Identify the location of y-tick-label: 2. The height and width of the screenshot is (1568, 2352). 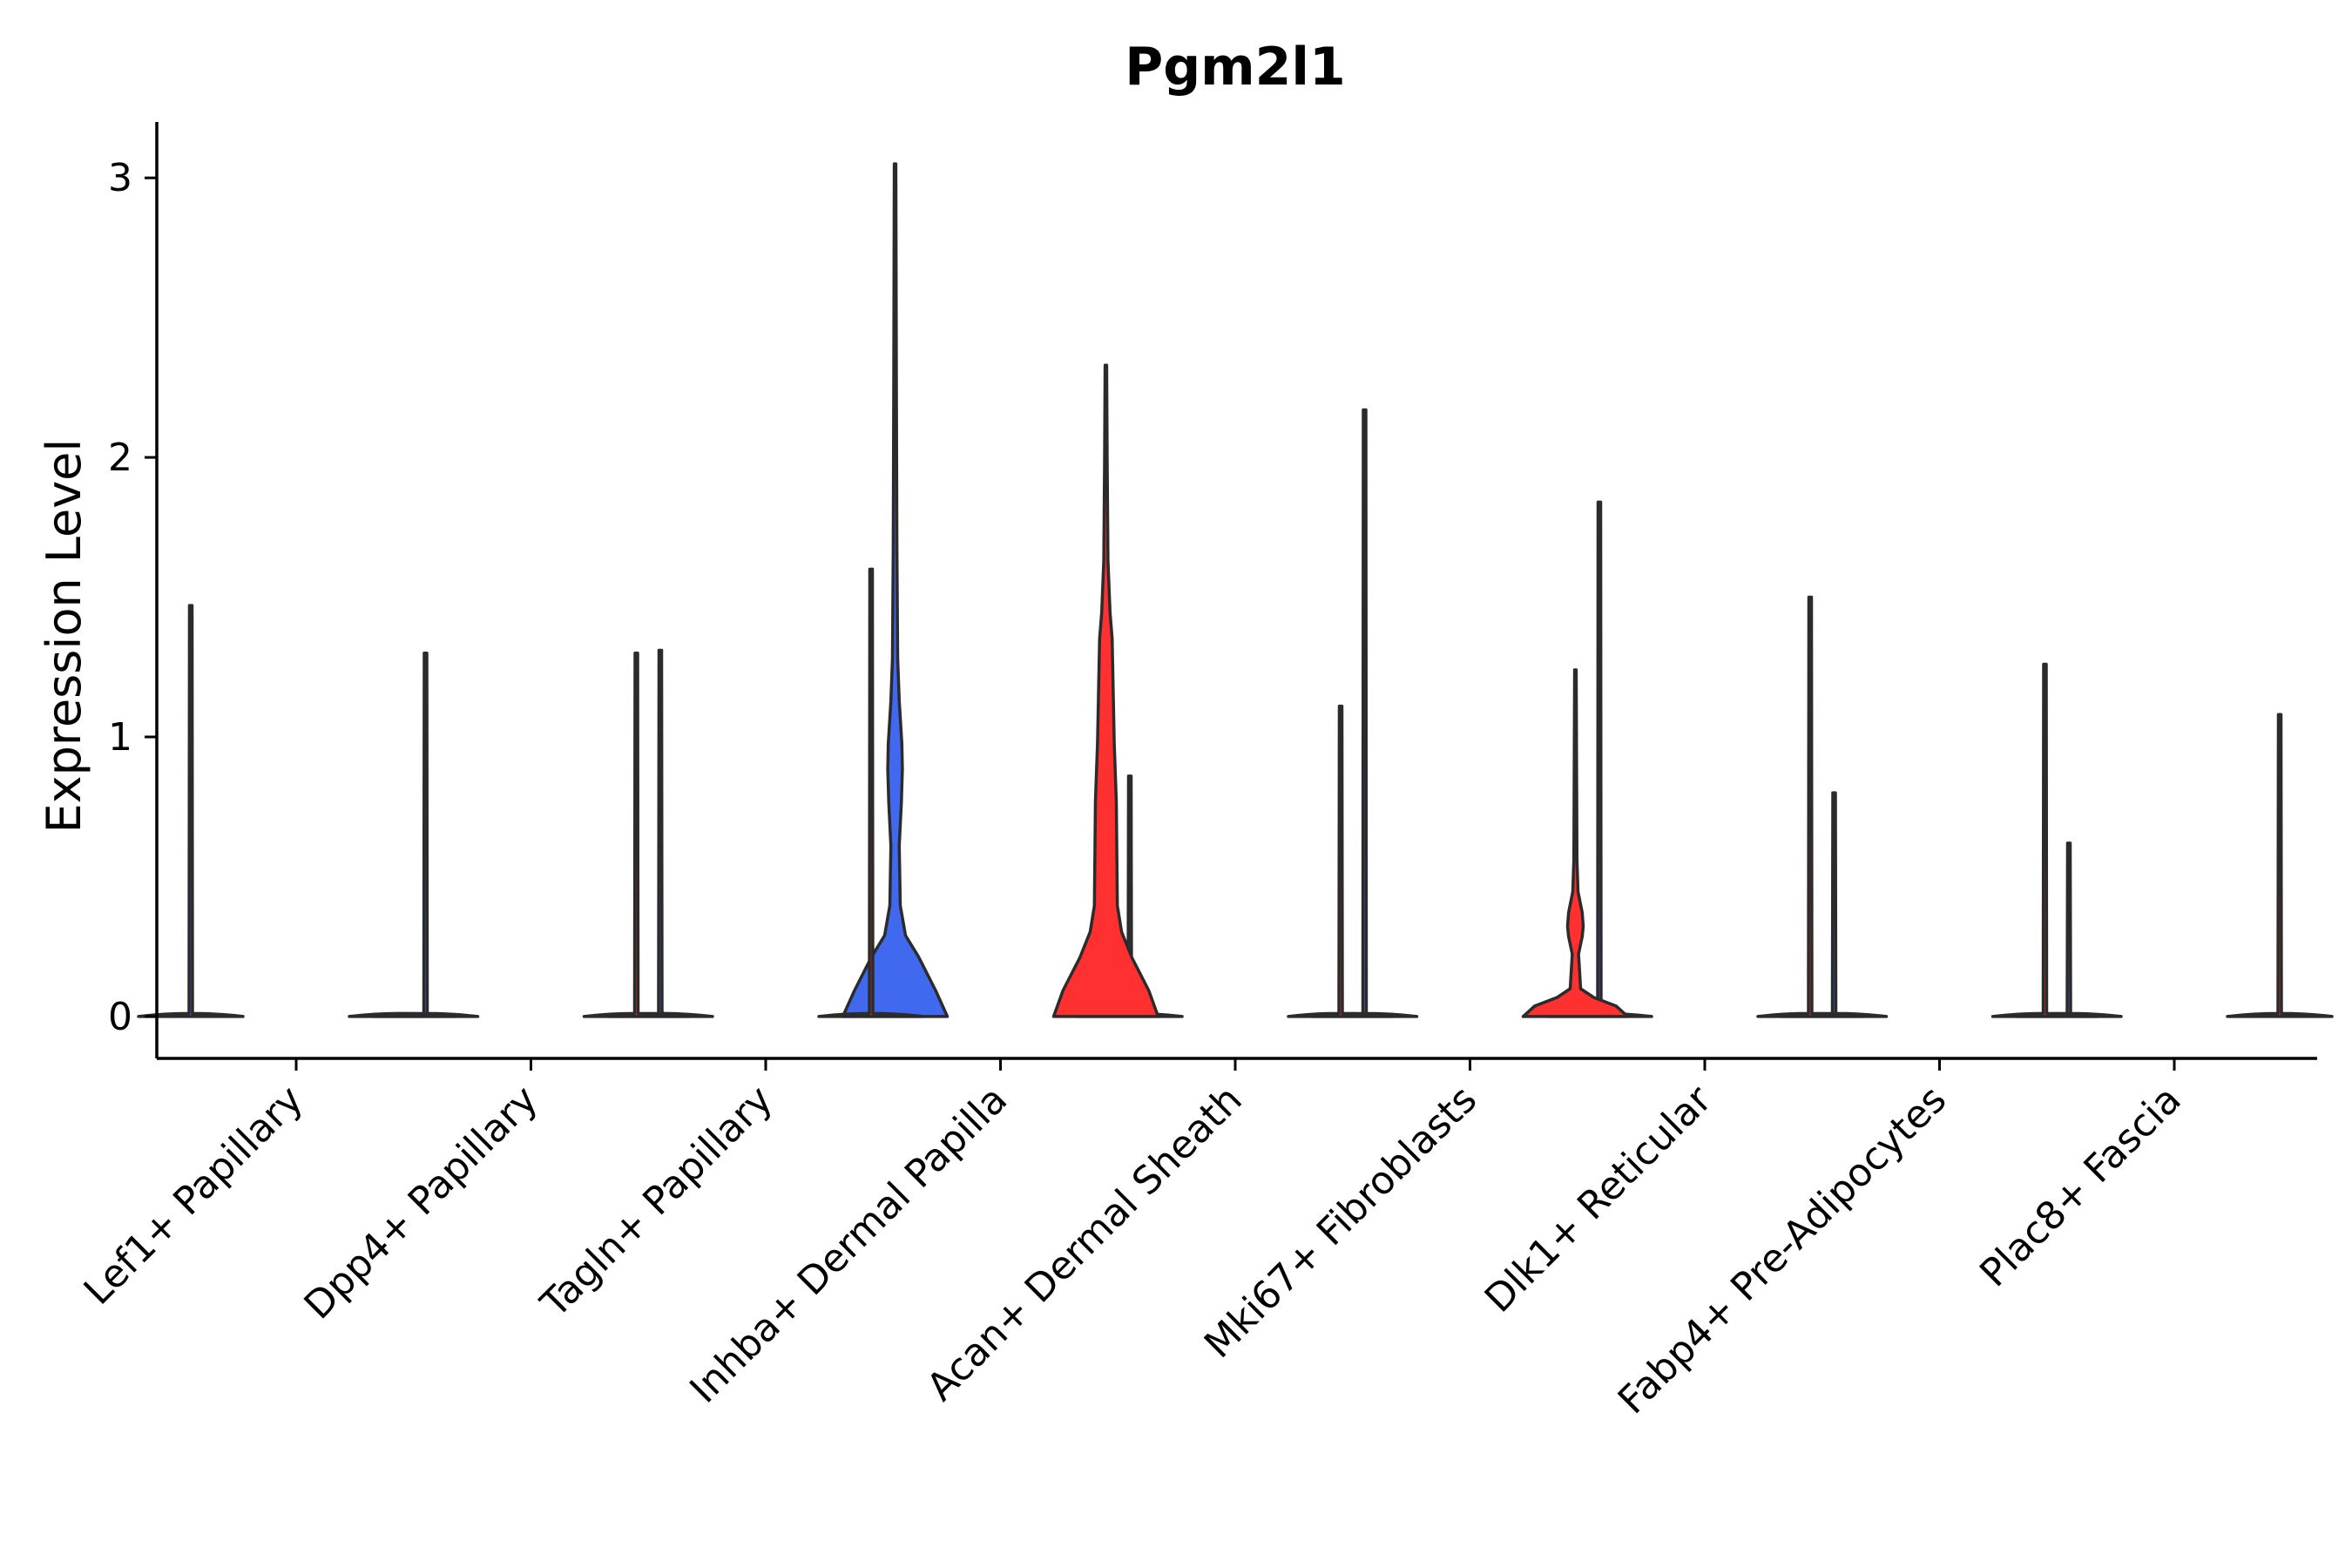
(120, 458).